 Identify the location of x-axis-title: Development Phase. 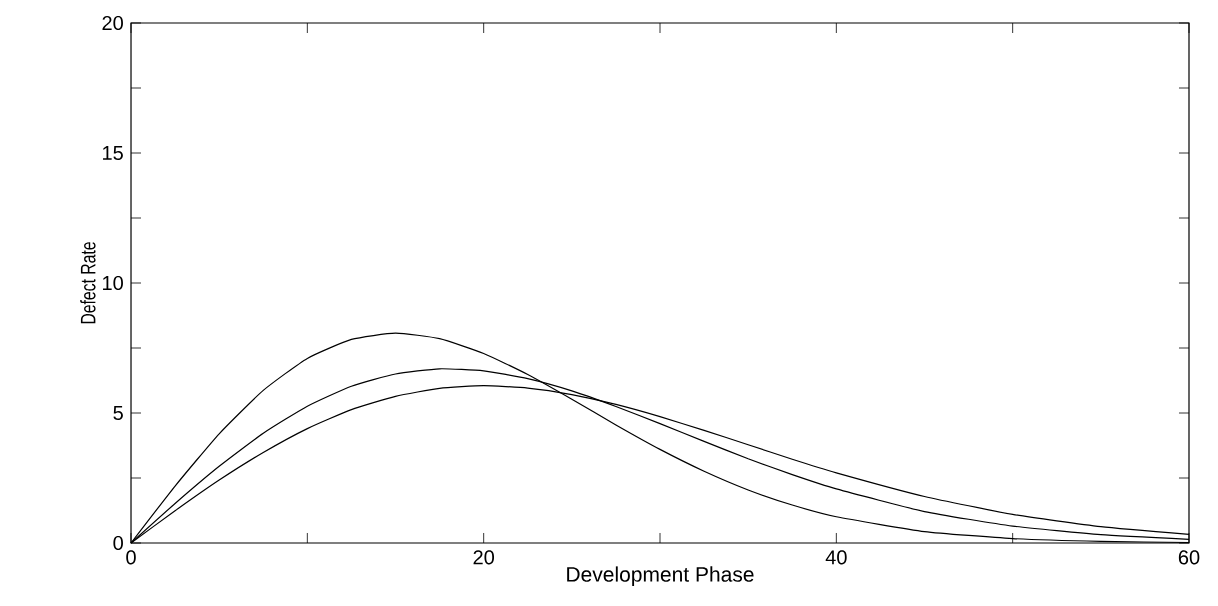
(660, 576).